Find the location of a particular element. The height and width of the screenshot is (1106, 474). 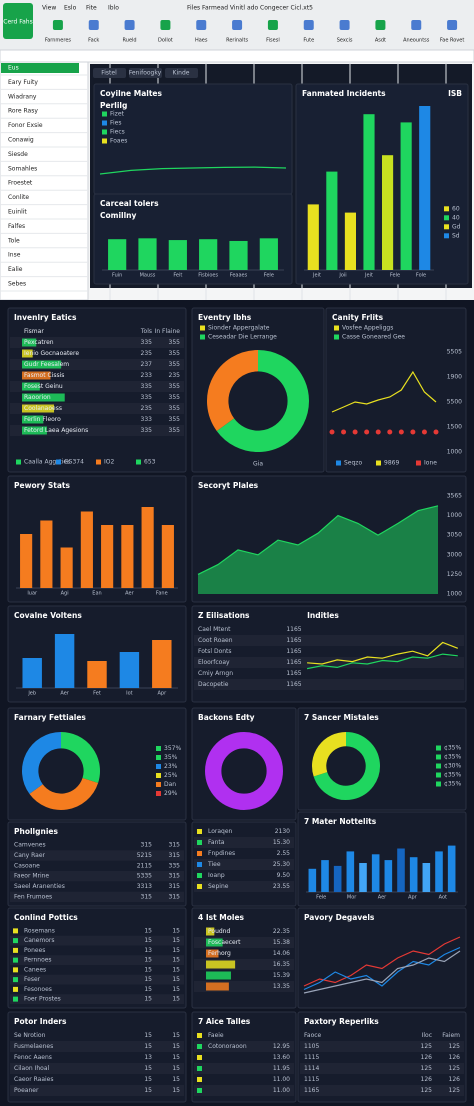

menu-item: Fite is located at coordinates (91, 8).